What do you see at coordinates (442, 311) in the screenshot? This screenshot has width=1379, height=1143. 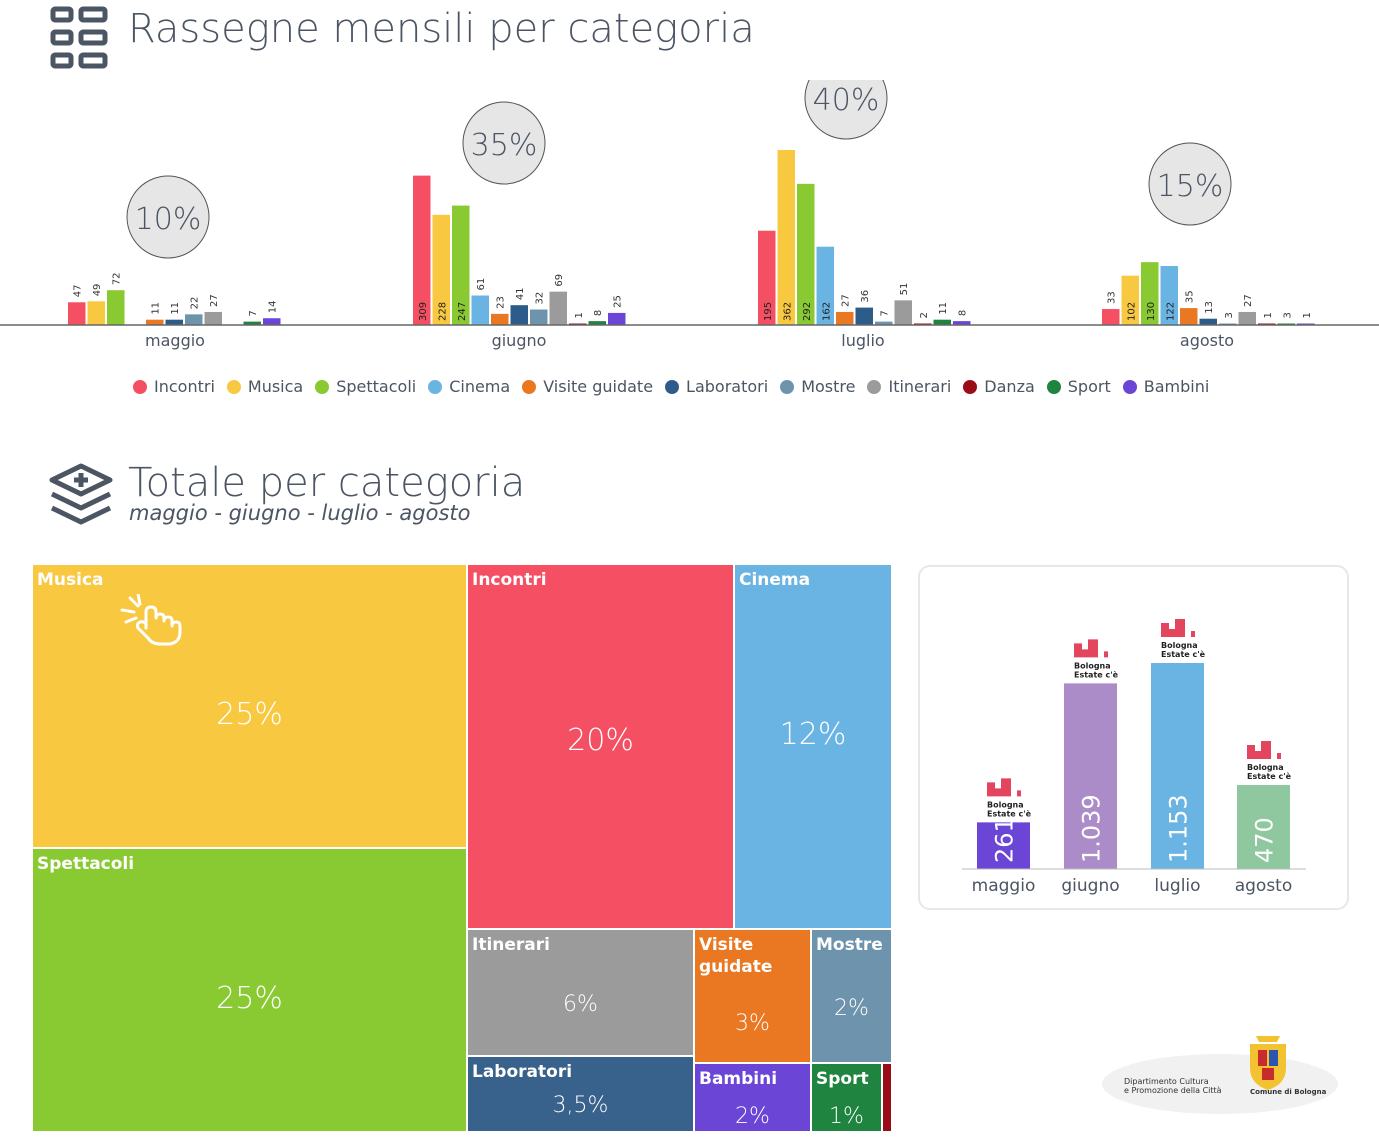 I see `bar-value-label: 228` at bounding box center [442, 311].